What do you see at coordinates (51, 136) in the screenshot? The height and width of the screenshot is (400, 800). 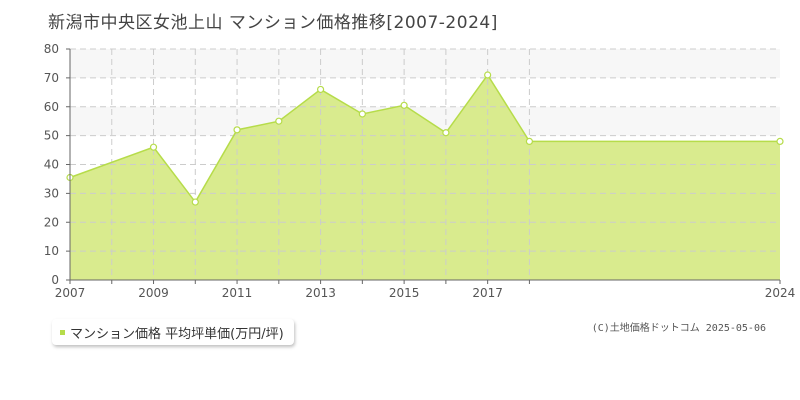 I see `y-tick-label: 50` at bounding box center [51, 136].